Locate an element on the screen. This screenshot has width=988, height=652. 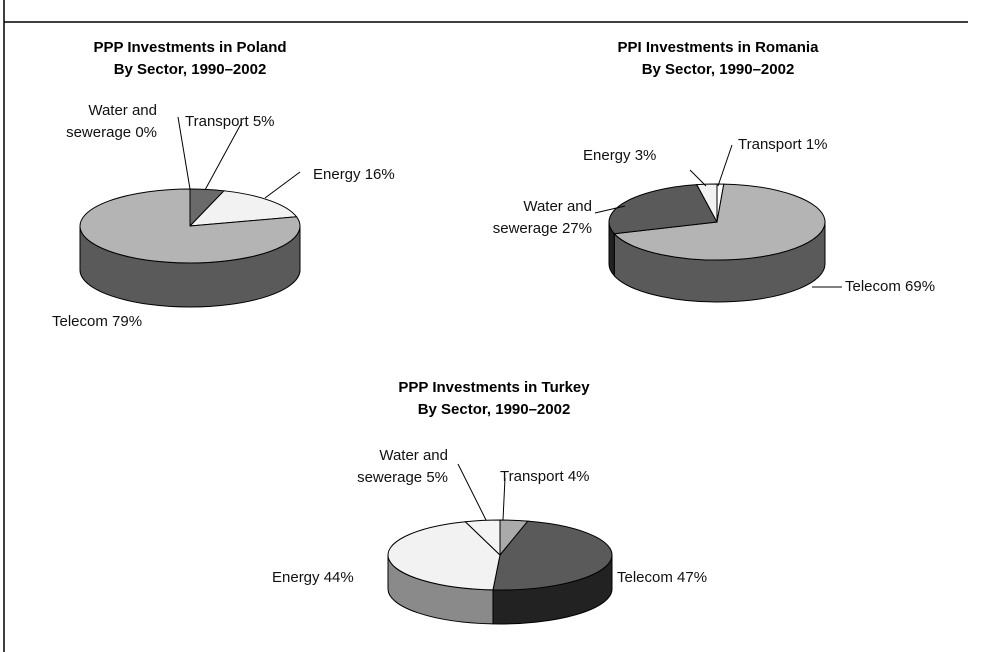
chart-title: PPP Investments in Poland is located at coordinates (189, 47).